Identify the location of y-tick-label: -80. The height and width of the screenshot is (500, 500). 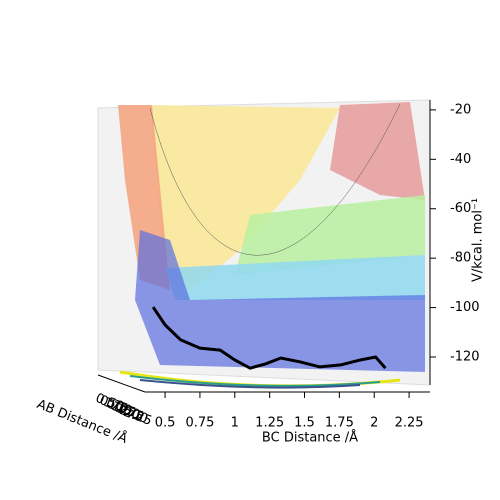
(460, 258).